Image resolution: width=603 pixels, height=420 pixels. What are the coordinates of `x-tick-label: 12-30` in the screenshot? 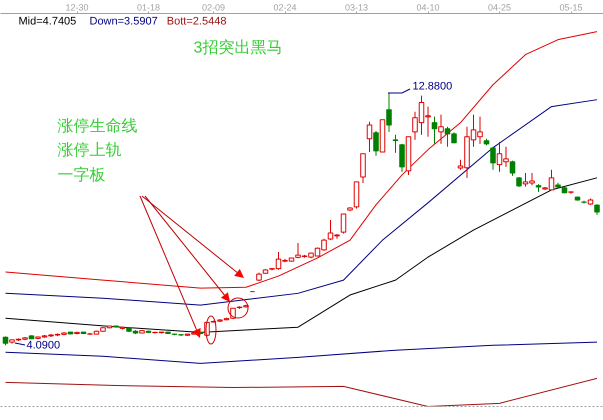 It's located at (77, 7).